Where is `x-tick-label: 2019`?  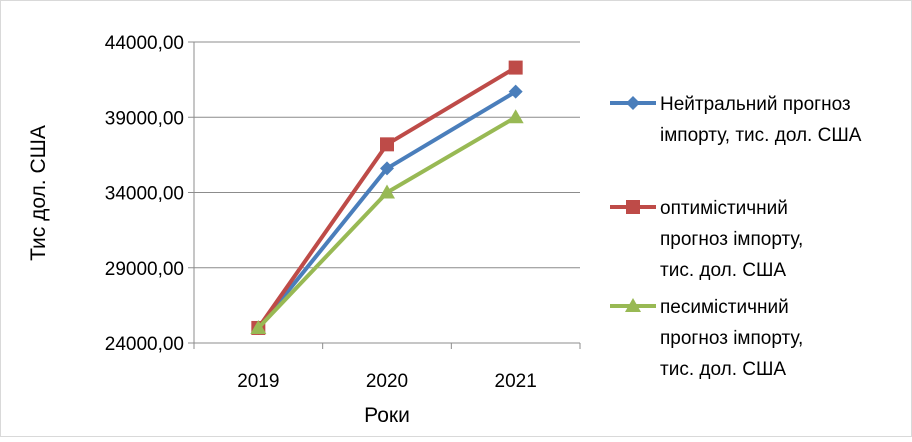
x-tick-label: 2019 is located at coordinates (258, 381).